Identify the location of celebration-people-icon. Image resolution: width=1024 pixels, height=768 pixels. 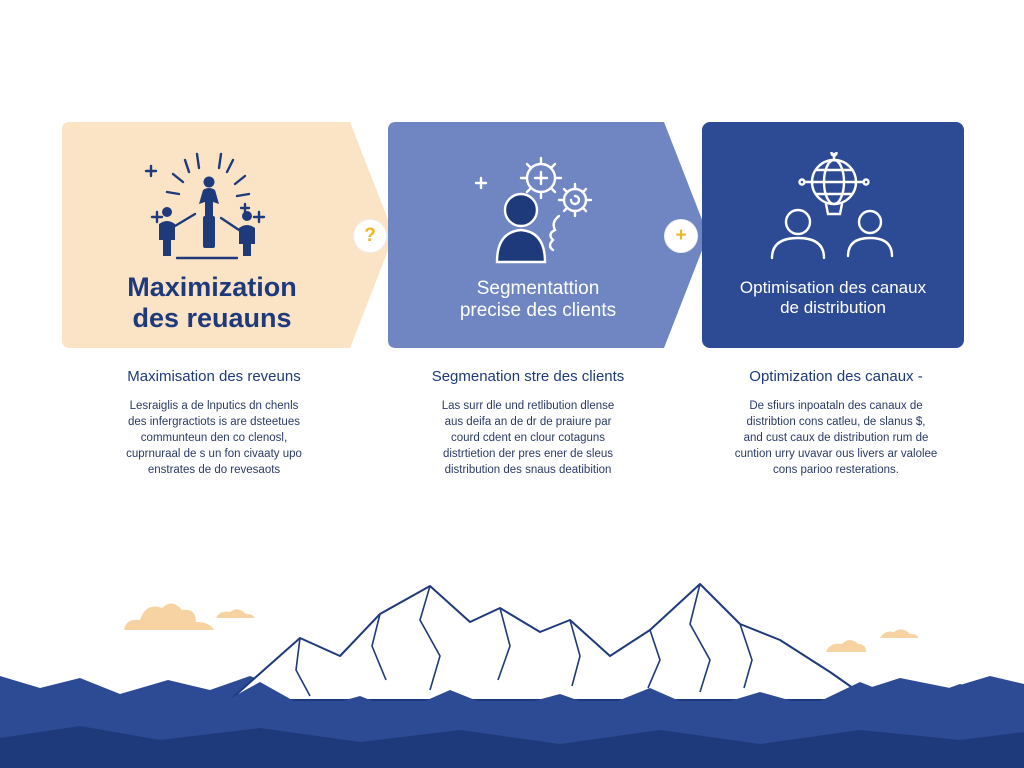
(207, 207).